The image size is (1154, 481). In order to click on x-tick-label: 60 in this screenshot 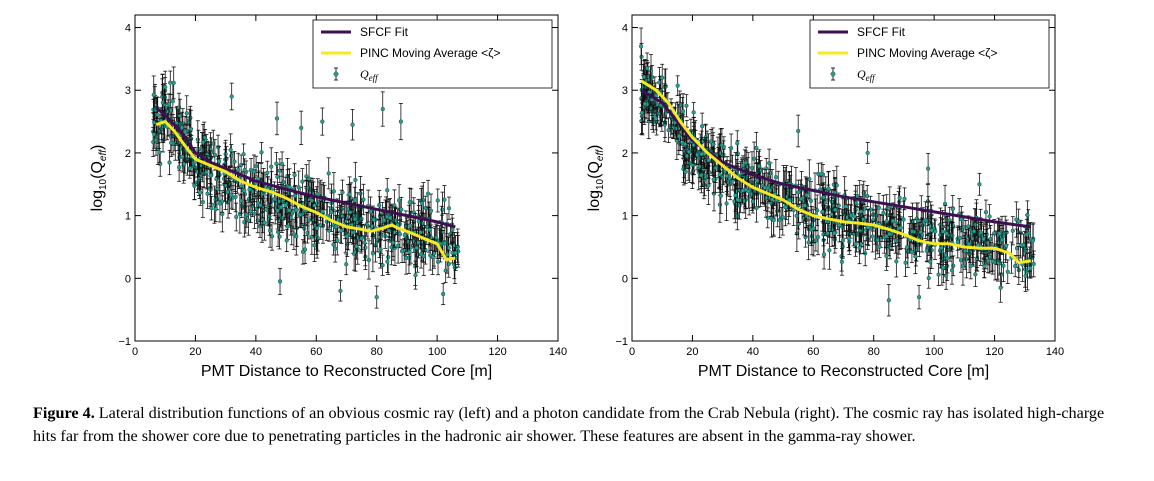, I will do `click(316, 352)`.